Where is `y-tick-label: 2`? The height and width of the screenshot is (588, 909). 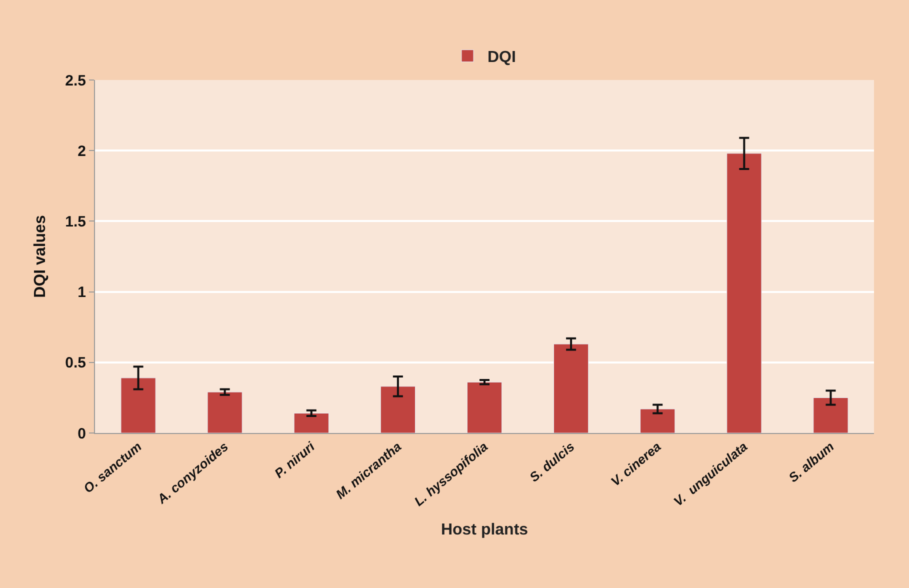 y-tick-label: 2 is located at coordinates (82, 151).